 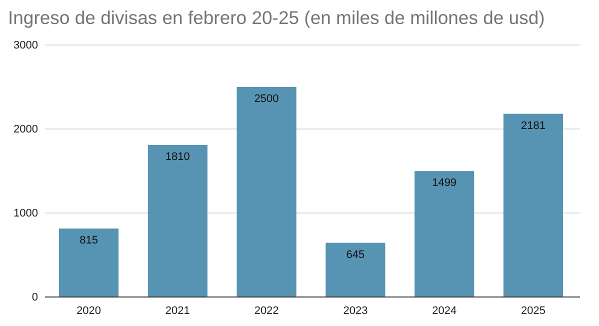 I want to click on data-label: 2181, so click(x=533, y=126).